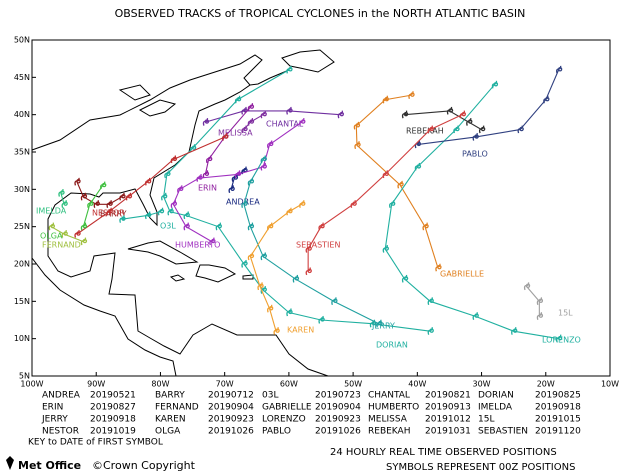 The height and width of the screenshot is (476, 640). Describe the element at coordinates (235, 133) in the screenshot. I see `track-label: MELISSA` at that location.